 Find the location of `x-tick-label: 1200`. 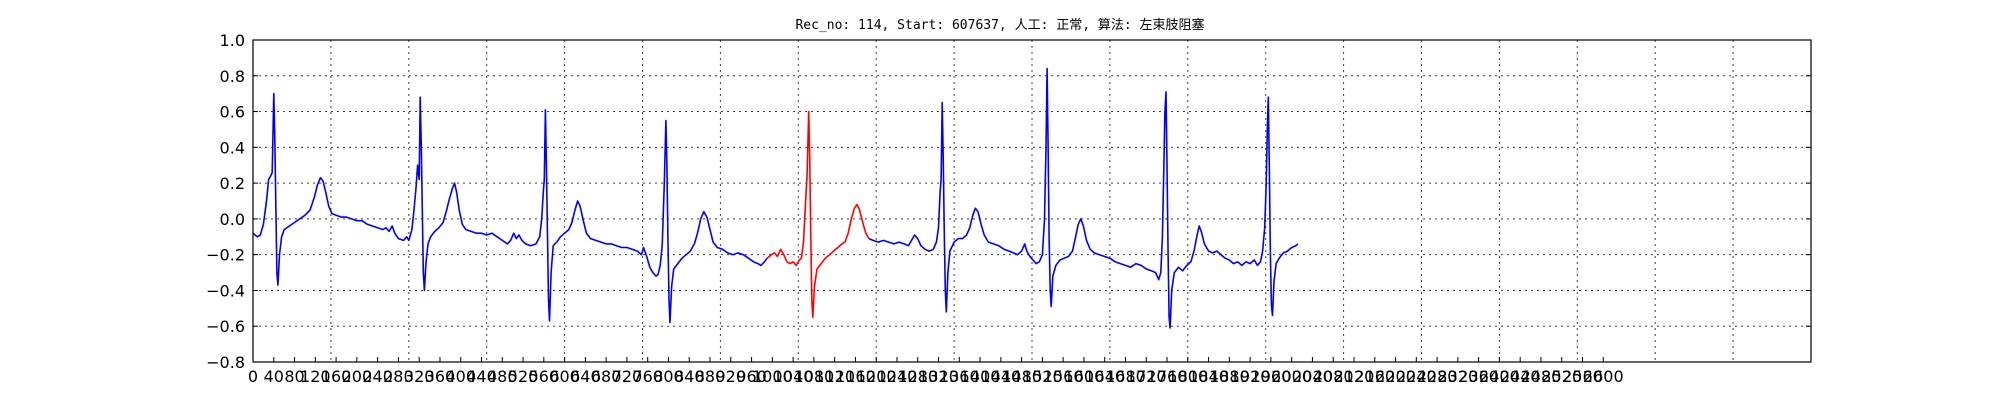

x-tick-label: 1200 is located at coordinates (876, 376).